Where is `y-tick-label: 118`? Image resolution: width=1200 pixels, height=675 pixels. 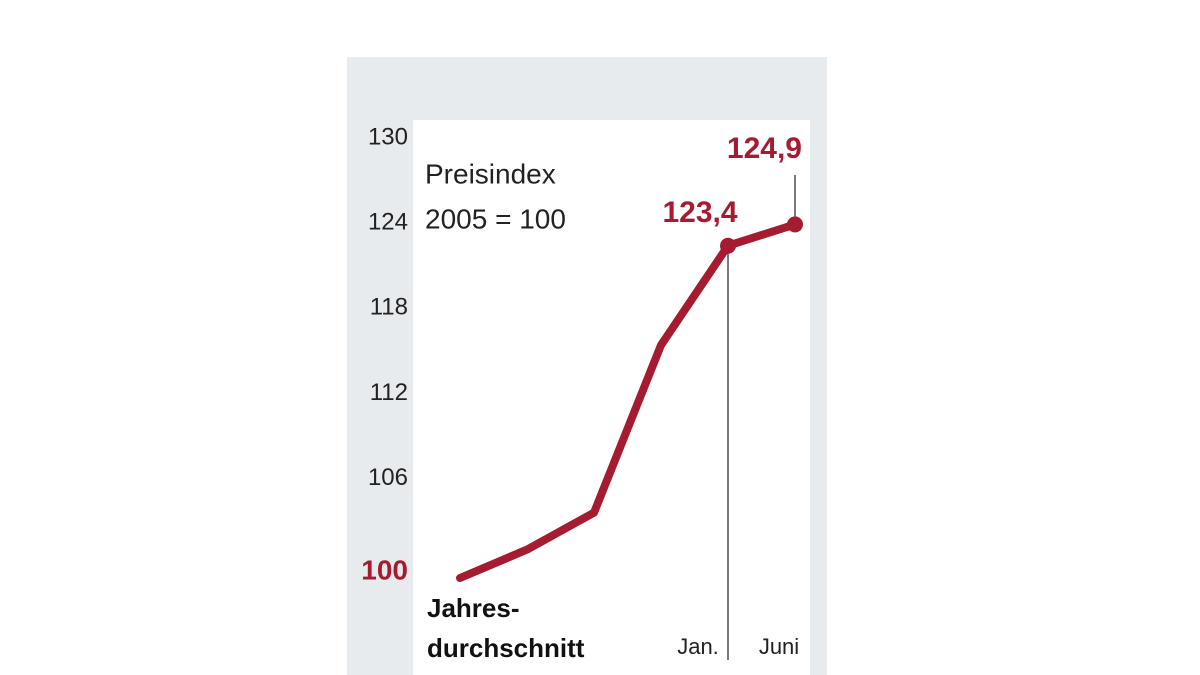
y-tick-label: 118 is located at coordinates (389, 307).